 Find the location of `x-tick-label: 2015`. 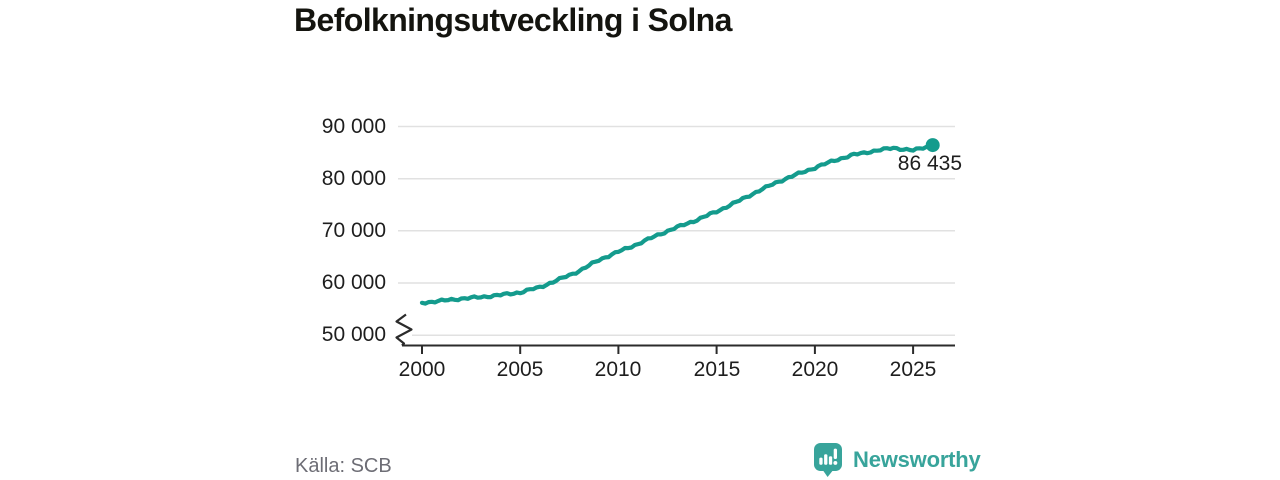

x-tick-label: 2015 is located at coordinates (717, 369).